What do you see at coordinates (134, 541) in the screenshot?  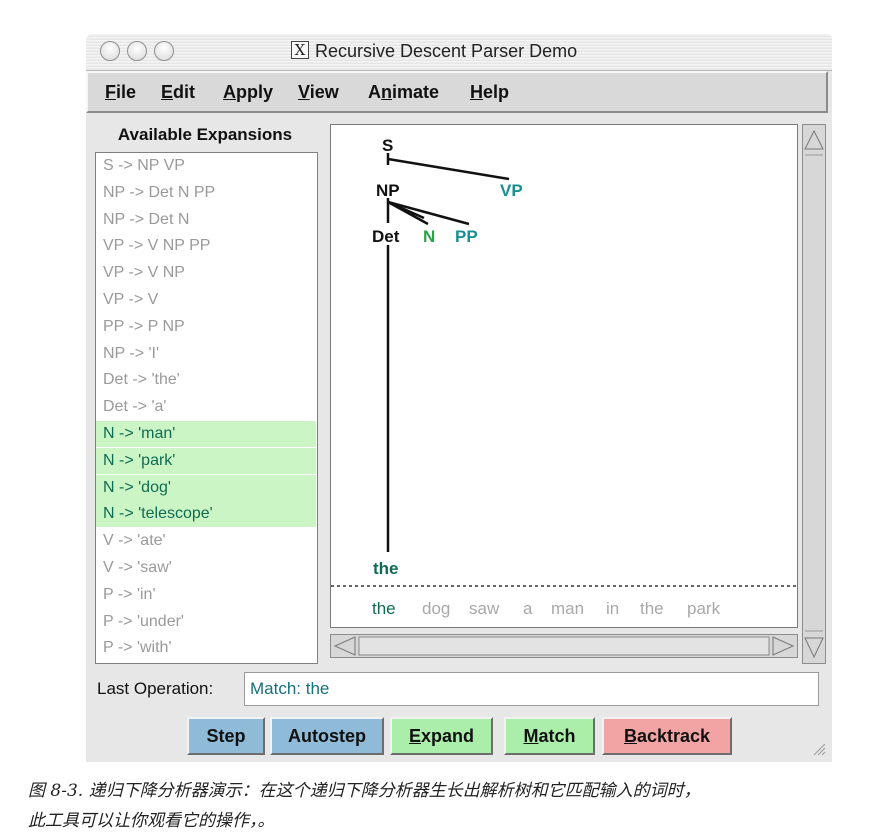 I see `expansion-rule: V -> 'ate'` at bounding box center [134, 541].